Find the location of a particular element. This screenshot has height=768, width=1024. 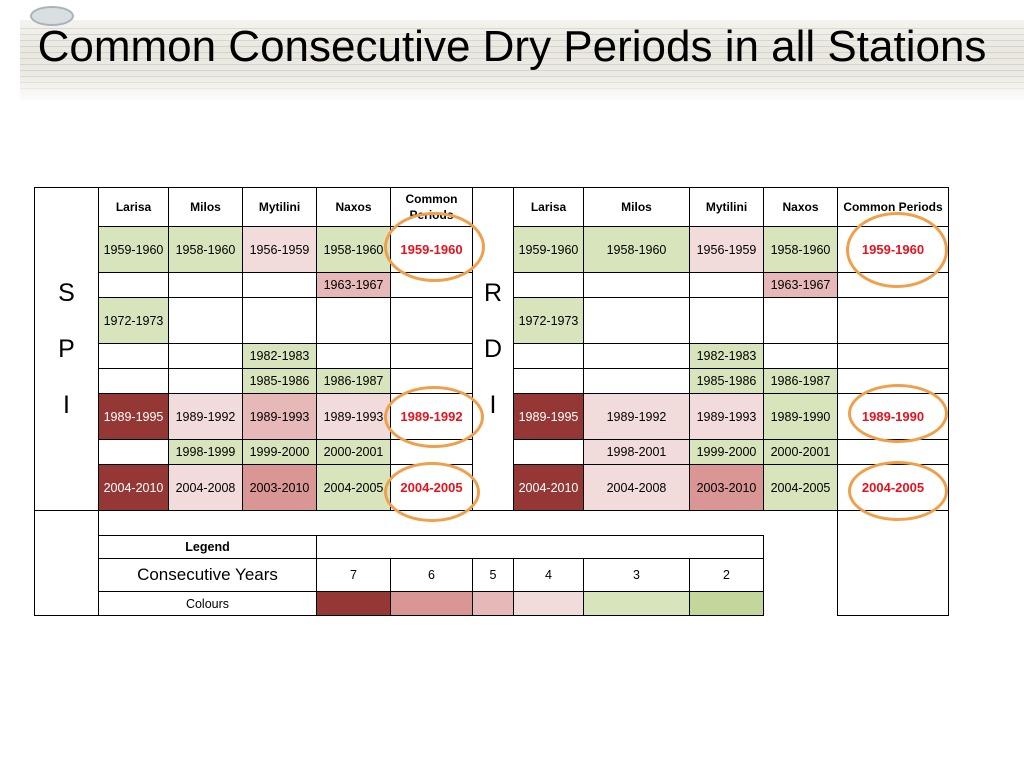

spi-cell: 1982-1983 is located at coordinates (279, 356).